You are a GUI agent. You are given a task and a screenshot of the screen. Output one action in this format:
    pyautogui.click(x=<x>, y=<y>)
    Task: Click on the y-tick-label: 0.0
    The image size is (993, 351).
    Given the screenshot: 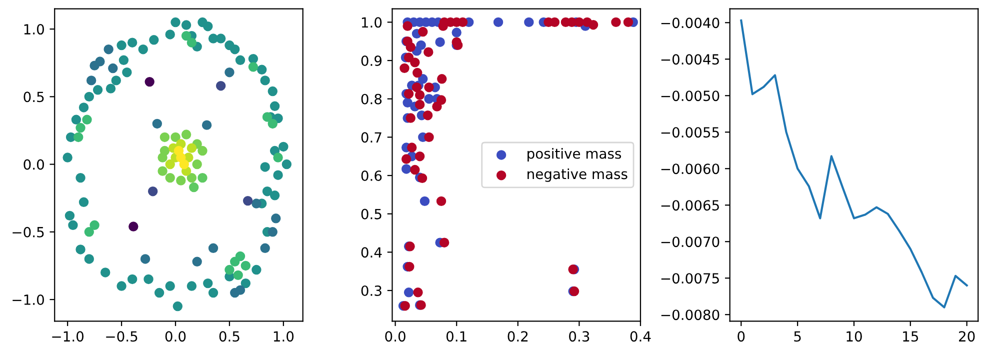 What is the action you would take?
    pyautogui.click(x=34, y=164)
    